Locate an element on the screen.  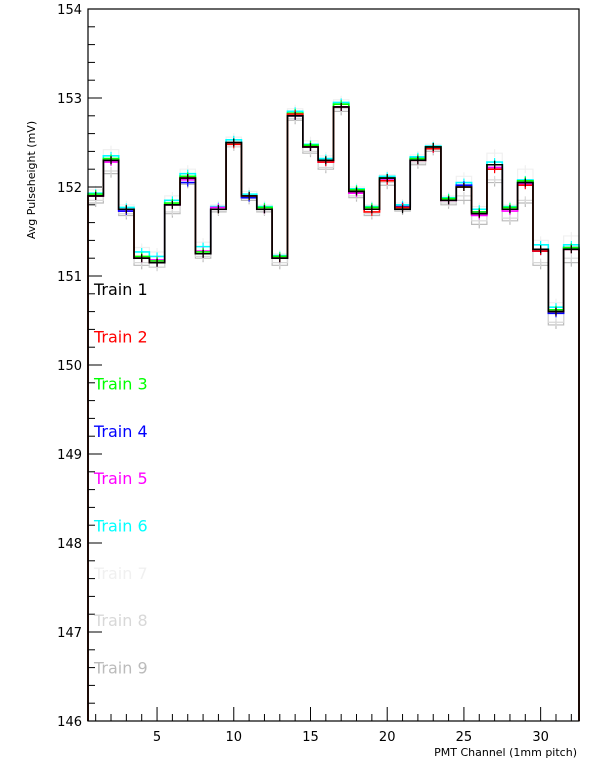
legend-entry-6: Train 6 is located at coordinates (120, 526).